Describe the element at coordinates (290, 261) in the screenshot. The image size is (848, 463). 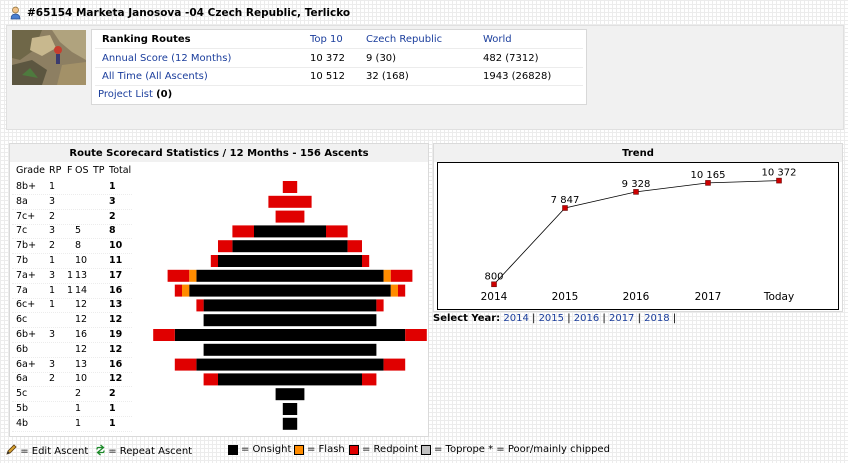
I see `onsight-bar-7b` at that location.